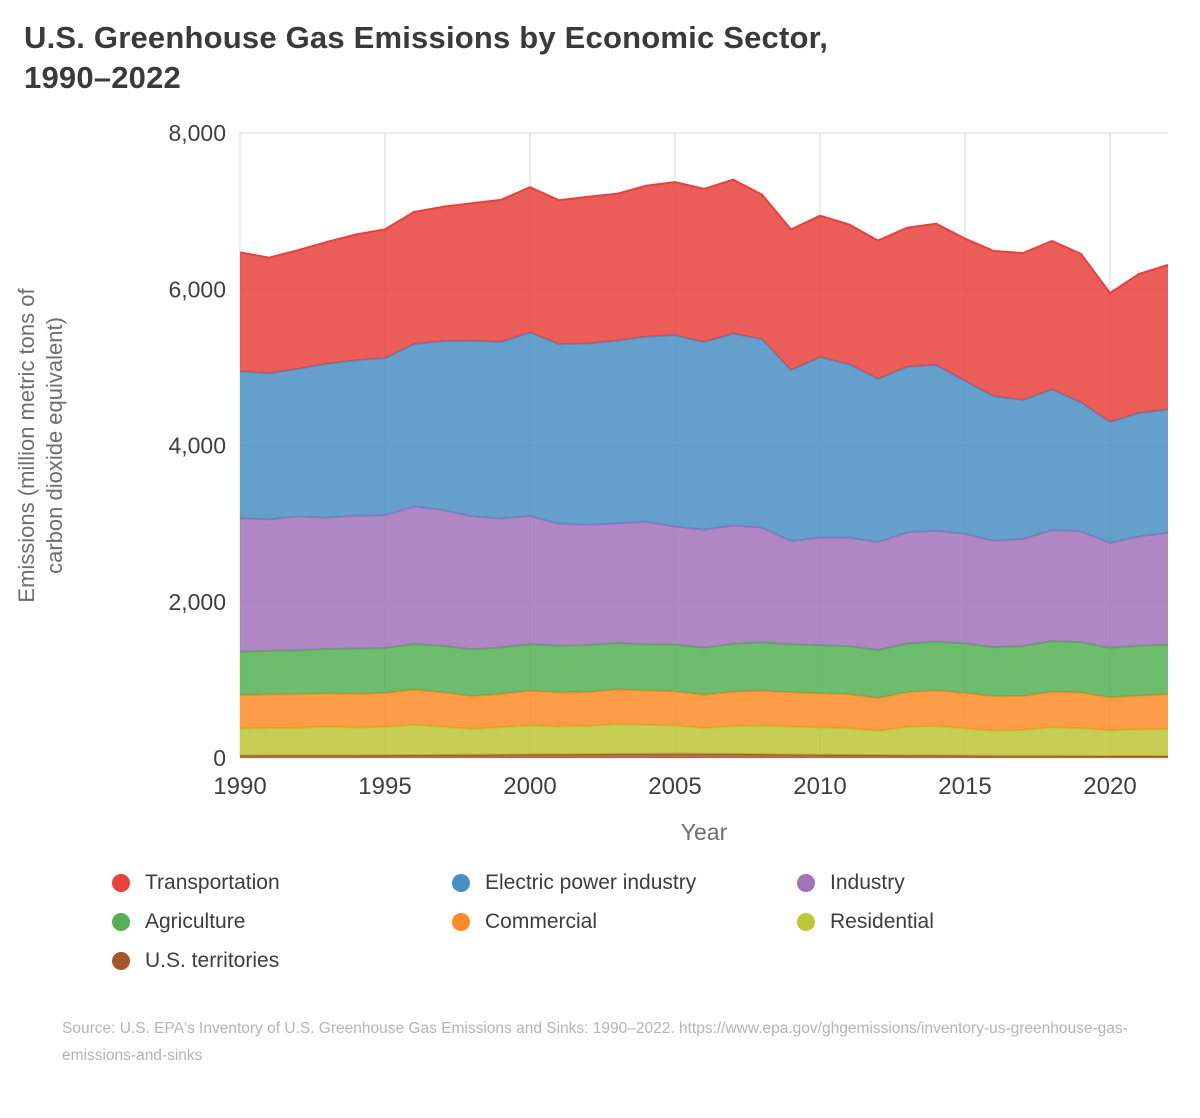 This screenshot has width=1200, height=1118. What do you see at coordinates (195, 922) in the screenshot?
I see `legend-label: Agriculture` at bounding box center [195, 922].